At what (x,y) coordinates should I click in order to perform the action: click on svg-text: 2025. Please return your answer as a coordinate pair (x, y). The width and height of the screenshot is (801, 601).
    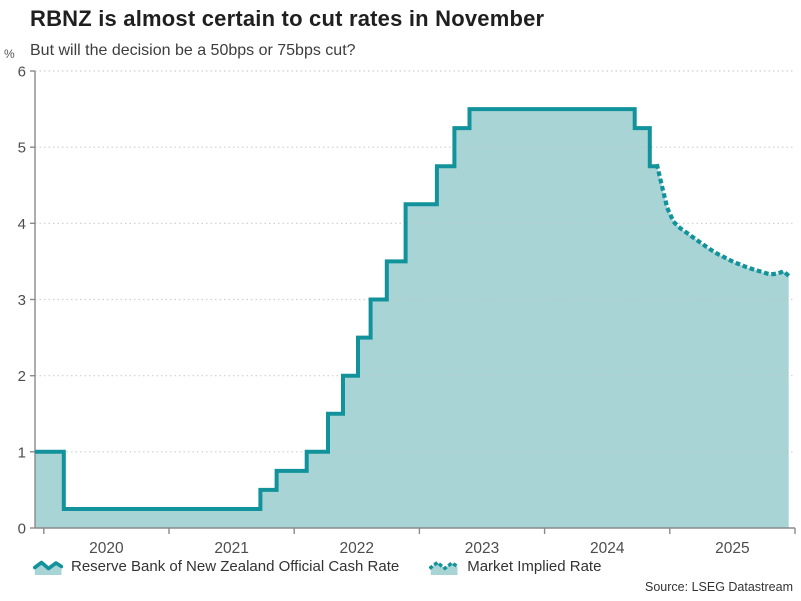
    Looking at the image, I should click on (732, 548).